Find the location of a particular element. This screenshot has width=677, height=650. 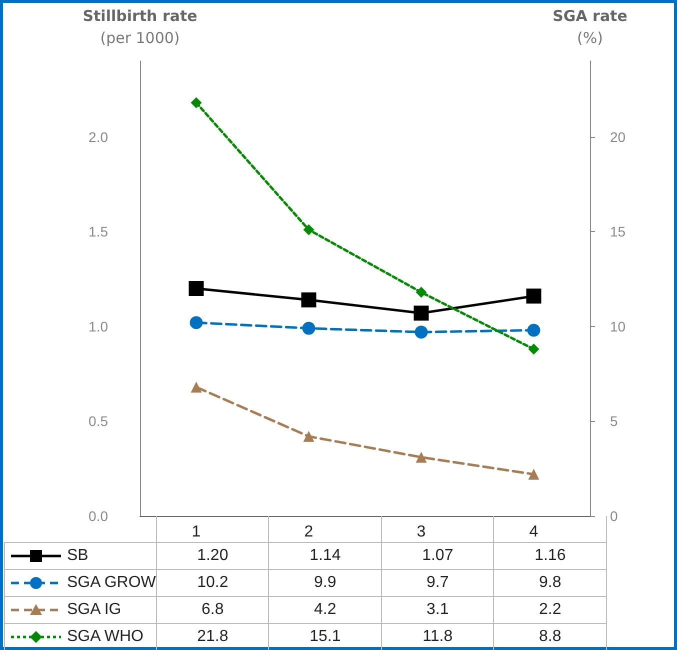

y-tick-label: 2.0 is located at coordinates (98, 136).